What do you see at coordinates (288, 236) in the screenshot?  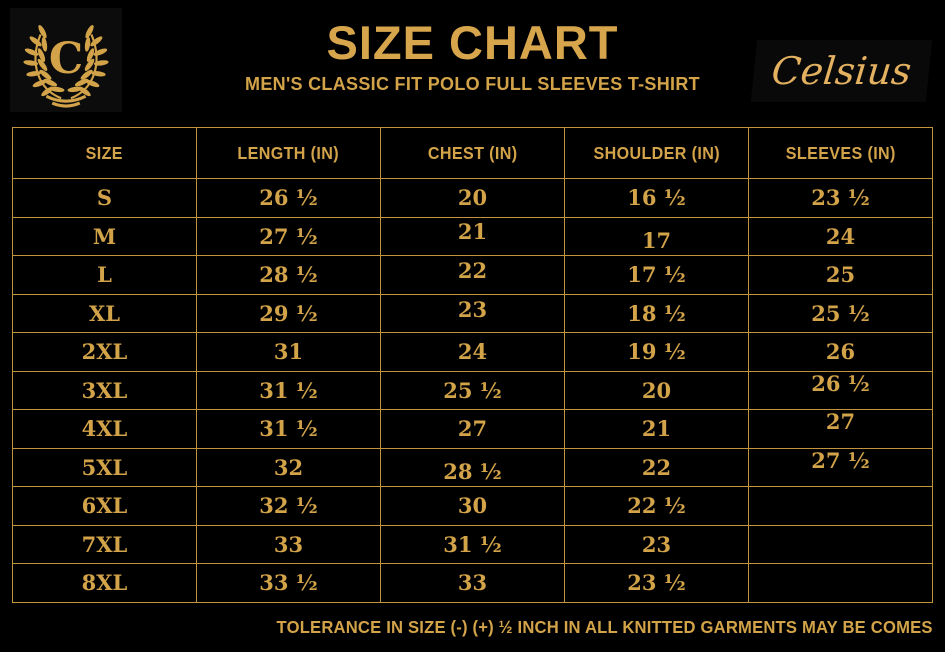 I see `measurement-cell: 27 ½` at bounding box center [288, 236].